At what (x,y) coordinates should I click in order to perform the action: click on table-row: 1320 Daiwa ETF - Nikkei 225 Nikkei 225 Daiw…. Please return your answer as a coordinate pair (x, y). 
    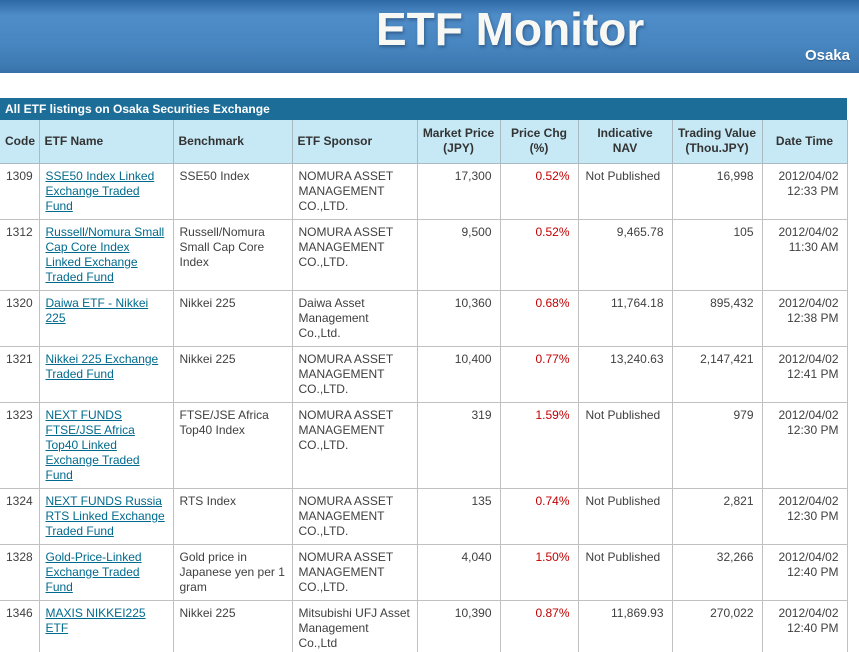
    Looking at the image, I should click on (424, 318).